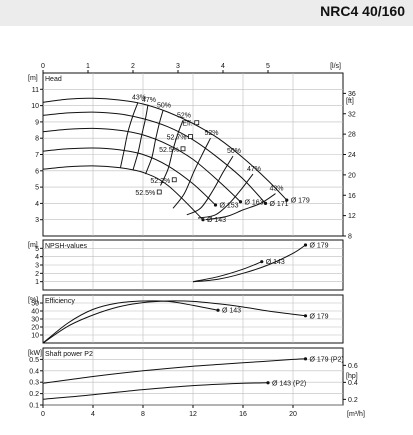  Describe the element at coordinates (66, 246) in the screenshot. I see `panel-label: NPSH-values` at that location.